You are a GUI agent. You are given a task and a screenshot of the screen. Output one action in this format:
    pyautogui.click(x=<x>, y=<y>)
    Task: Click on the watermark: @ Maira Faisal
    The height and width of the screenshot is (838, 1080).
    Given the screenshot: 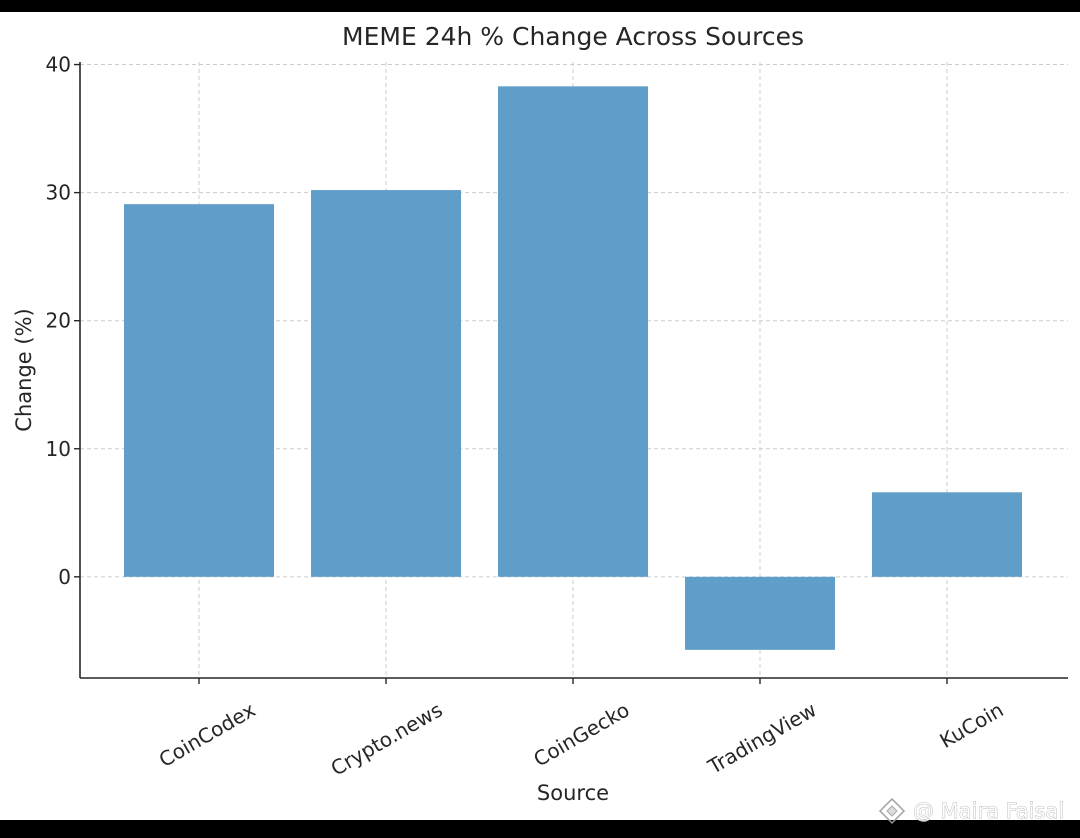 What is the action you would take?
    pyautogui.click(x=971, y=811)
    